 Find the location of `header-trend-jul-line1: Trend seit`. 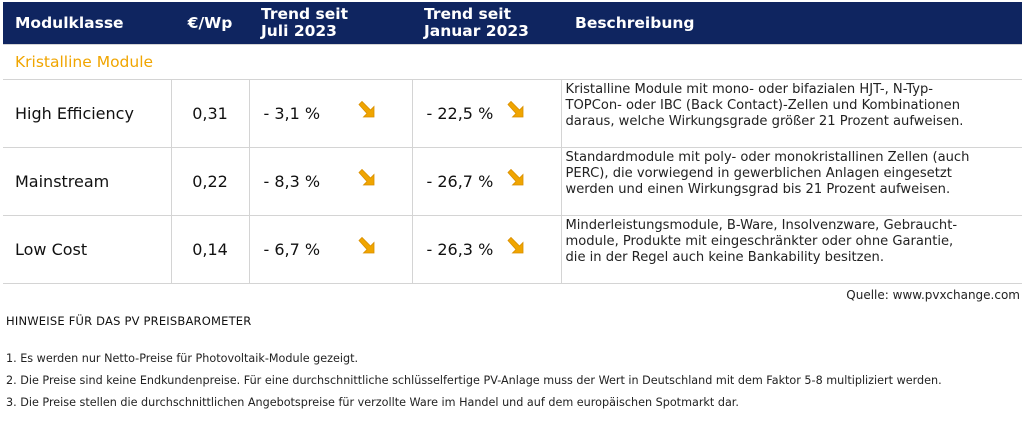

header-trend-jul-line1: Trend seit is located at coordinates (305, 14).